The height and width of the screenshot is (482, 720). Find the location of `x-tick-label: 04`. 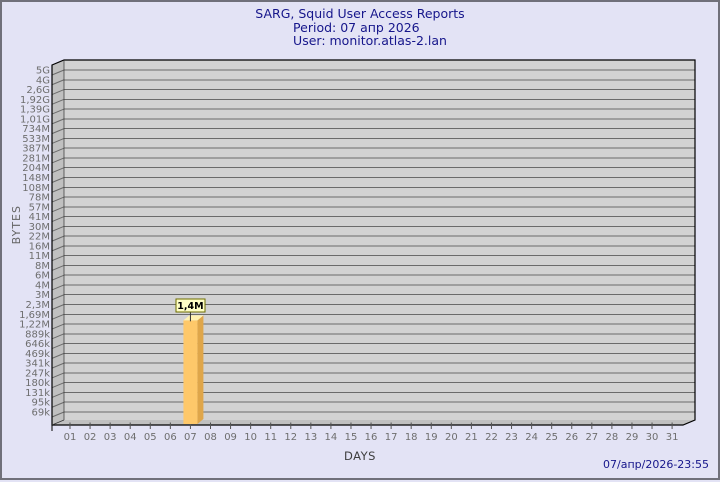

x-tick-label: 04 is located at coordinates (130, 437).